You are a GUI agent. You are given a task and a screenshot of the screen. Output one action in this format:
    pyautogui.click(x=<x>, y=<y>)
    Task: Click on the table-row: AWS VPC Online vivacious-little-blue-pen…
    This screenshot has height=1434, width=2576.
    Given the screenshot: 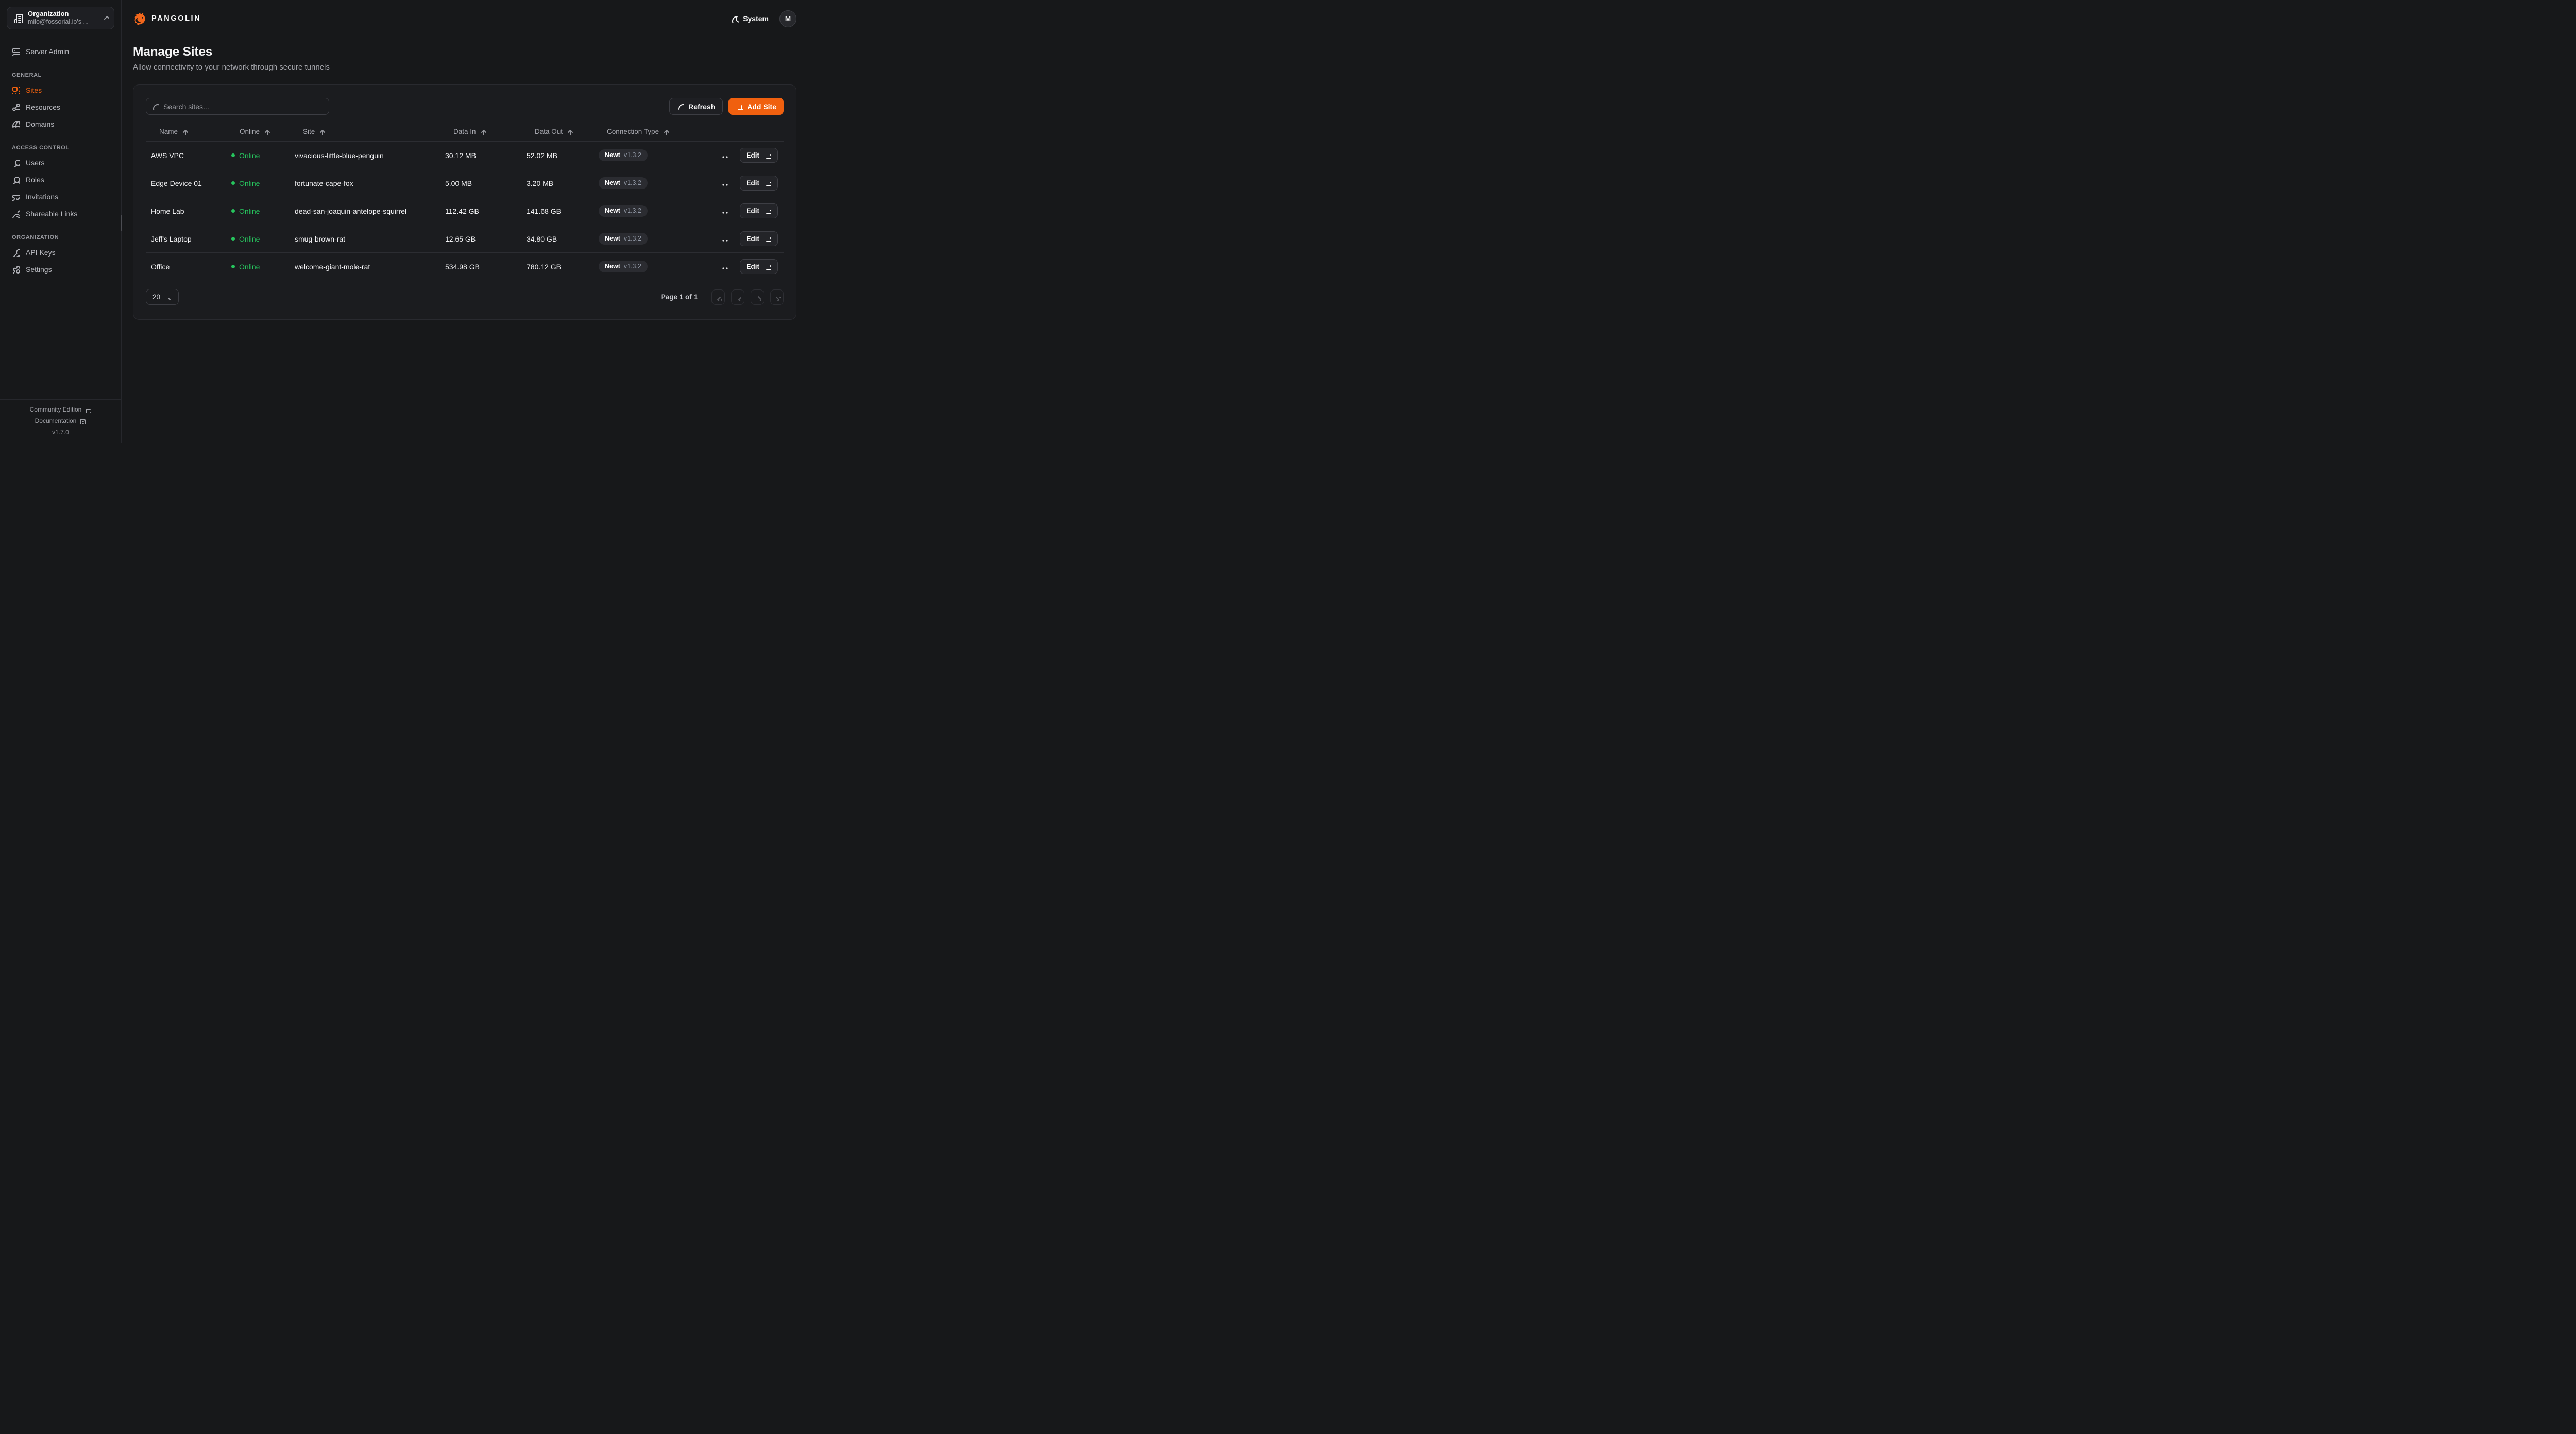 What is the action you would take?
    pyautogui.click(x=465, y=155)
    